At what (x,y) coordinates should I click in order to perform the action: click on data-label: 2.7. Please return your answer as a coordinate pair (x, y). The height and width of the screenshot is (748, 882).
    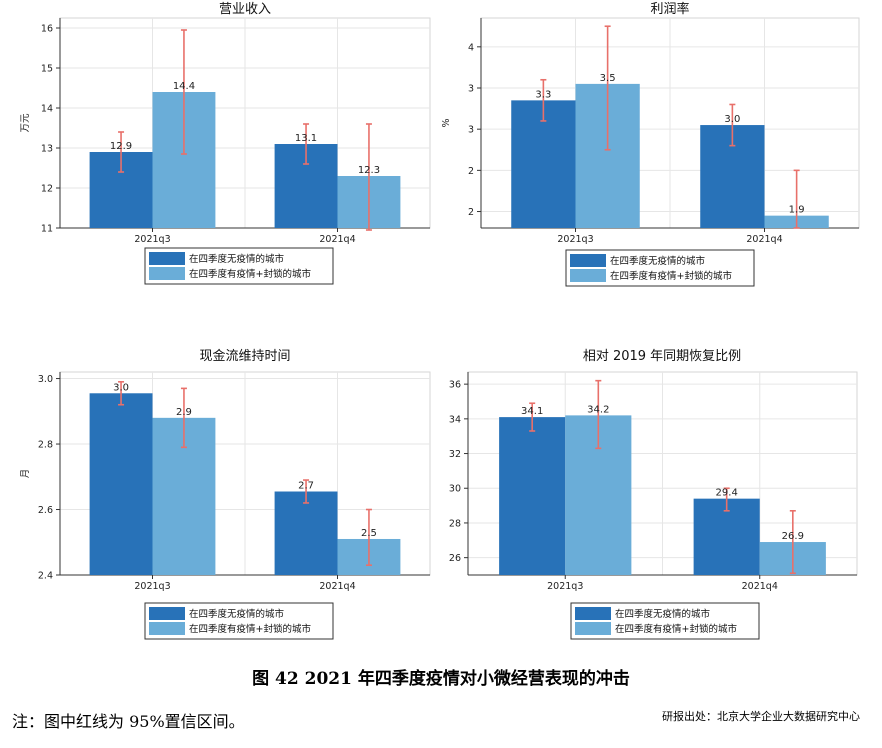
    Looking at the image, I should click on (306, 486).